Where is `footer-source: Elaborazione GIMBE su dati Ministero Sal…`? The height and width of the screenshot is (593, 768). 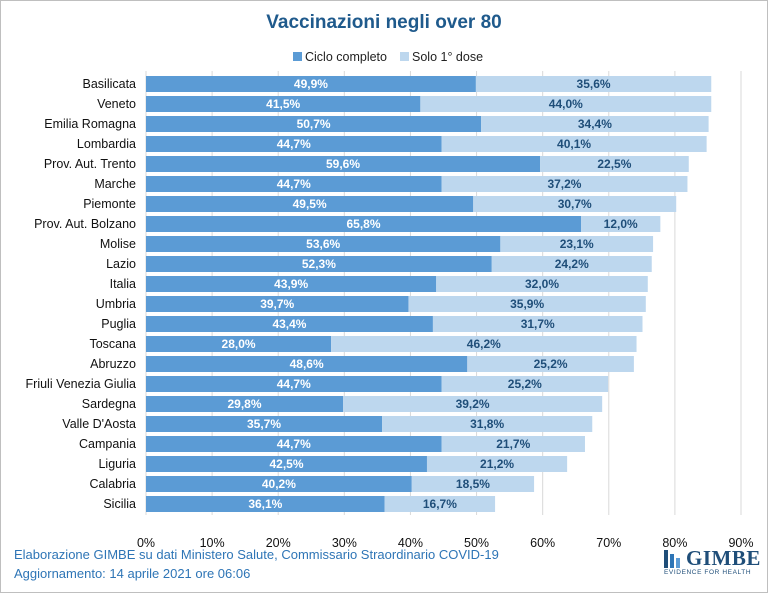 footer-source: Elaborazione GIMBE su dati Ministero Sal… is located at coordinates (256, 554).